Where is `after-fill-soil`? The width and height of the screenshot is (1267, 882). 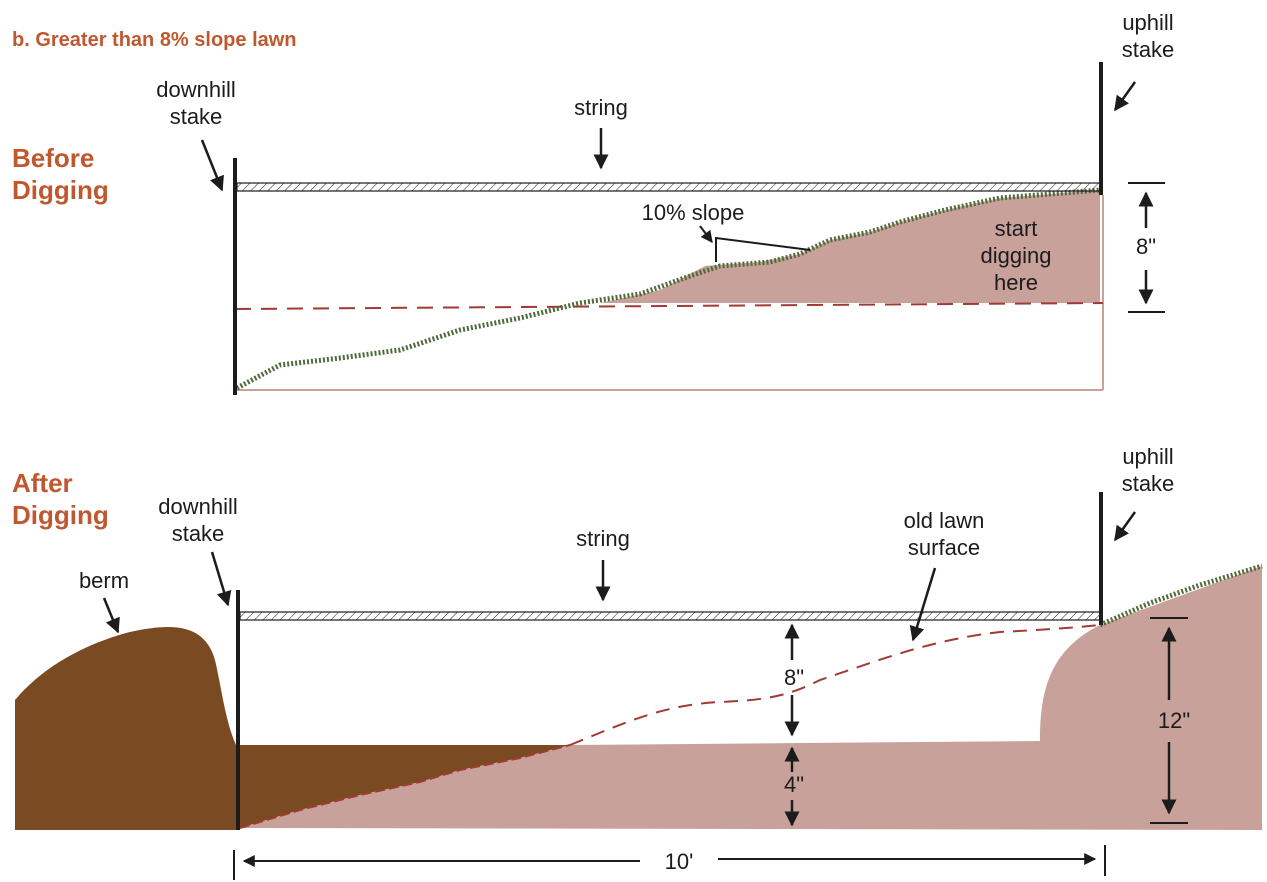 after-fill-soil is located at coordinates (405, 786).